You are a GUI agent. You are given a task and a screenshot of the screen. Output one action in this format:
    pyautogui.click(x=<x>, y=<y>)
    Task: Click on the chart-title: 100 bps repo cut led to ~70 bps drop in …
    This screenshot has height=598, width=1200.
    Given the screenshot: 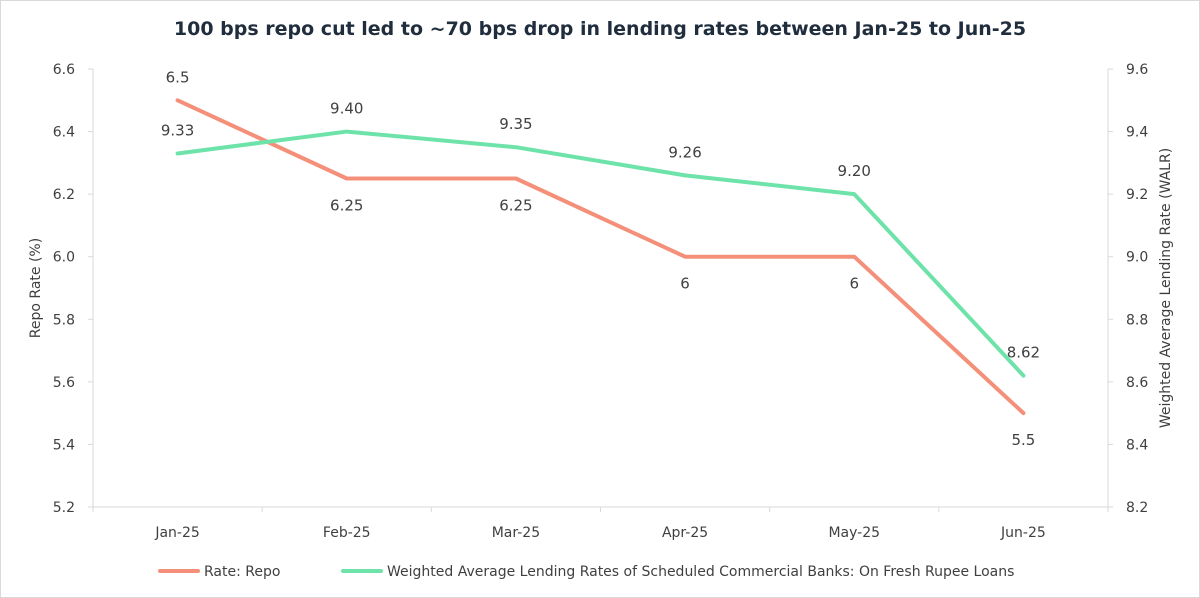 What is the action you would take?
    pyautogui.click(x=600, y=29)
    